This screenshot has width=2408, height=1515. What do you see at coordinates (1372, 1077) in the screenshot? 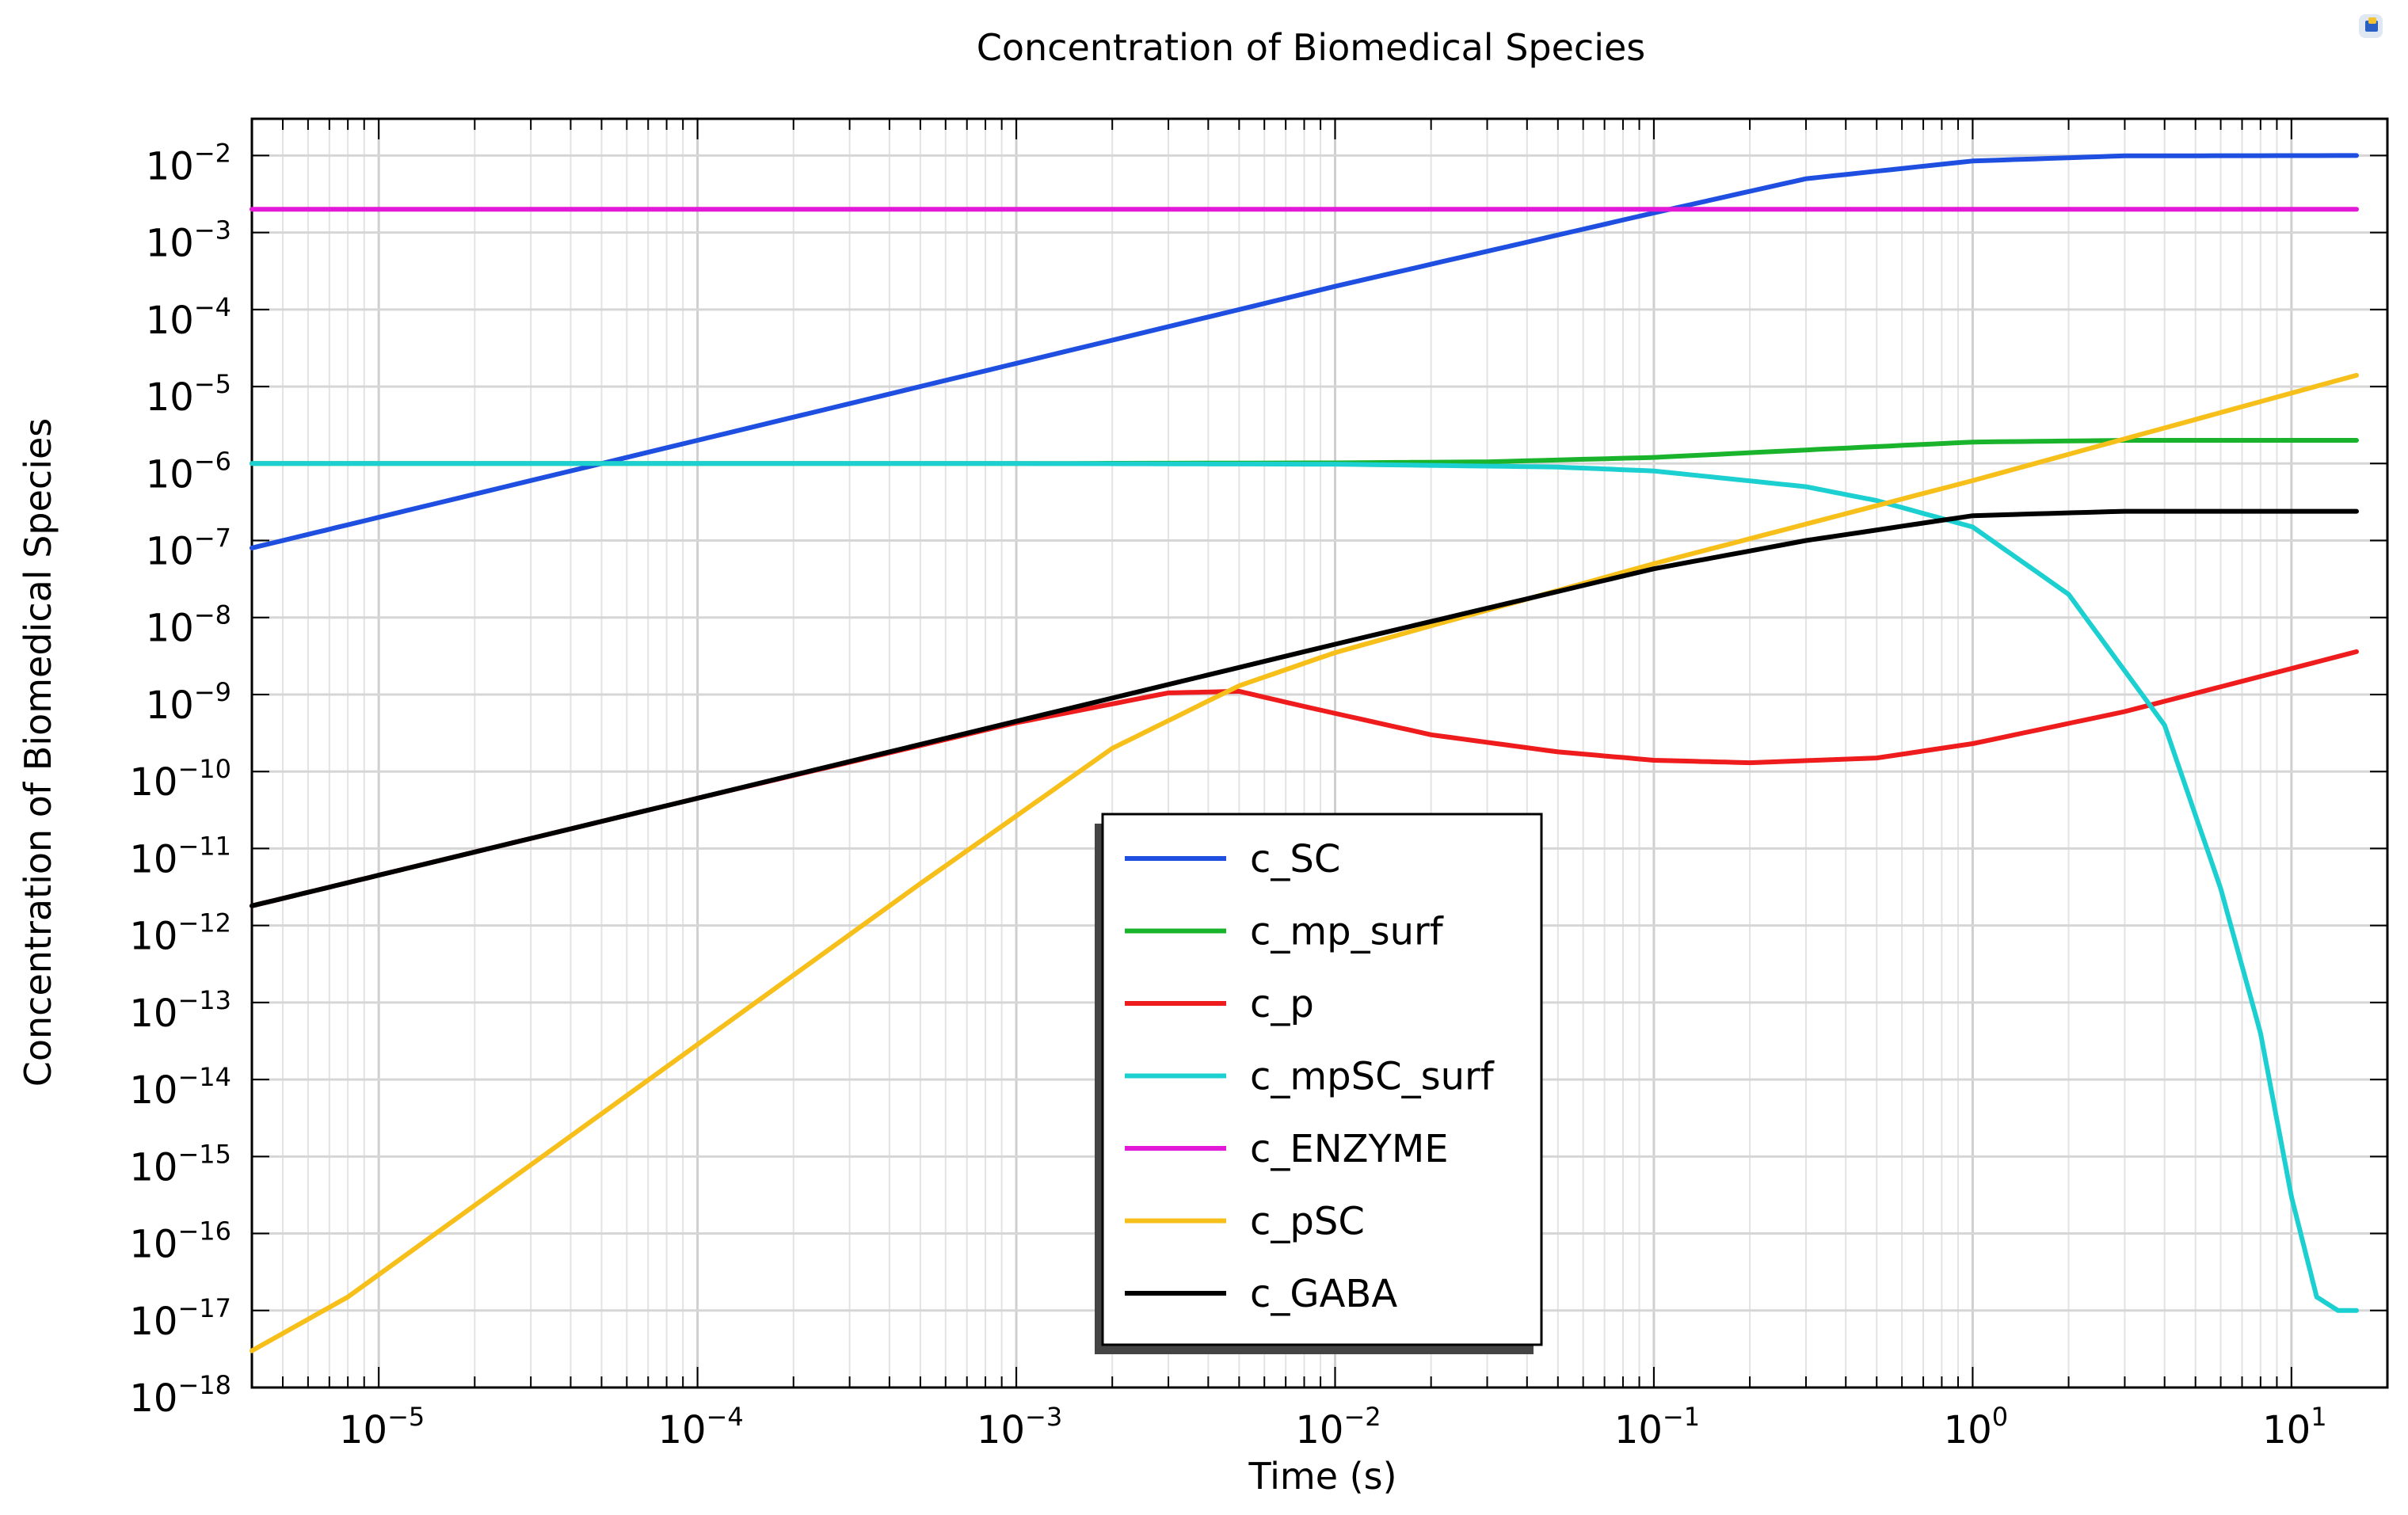
I see `legend-label: c_mpSC_surf` at bounding box center [1372, 1077].